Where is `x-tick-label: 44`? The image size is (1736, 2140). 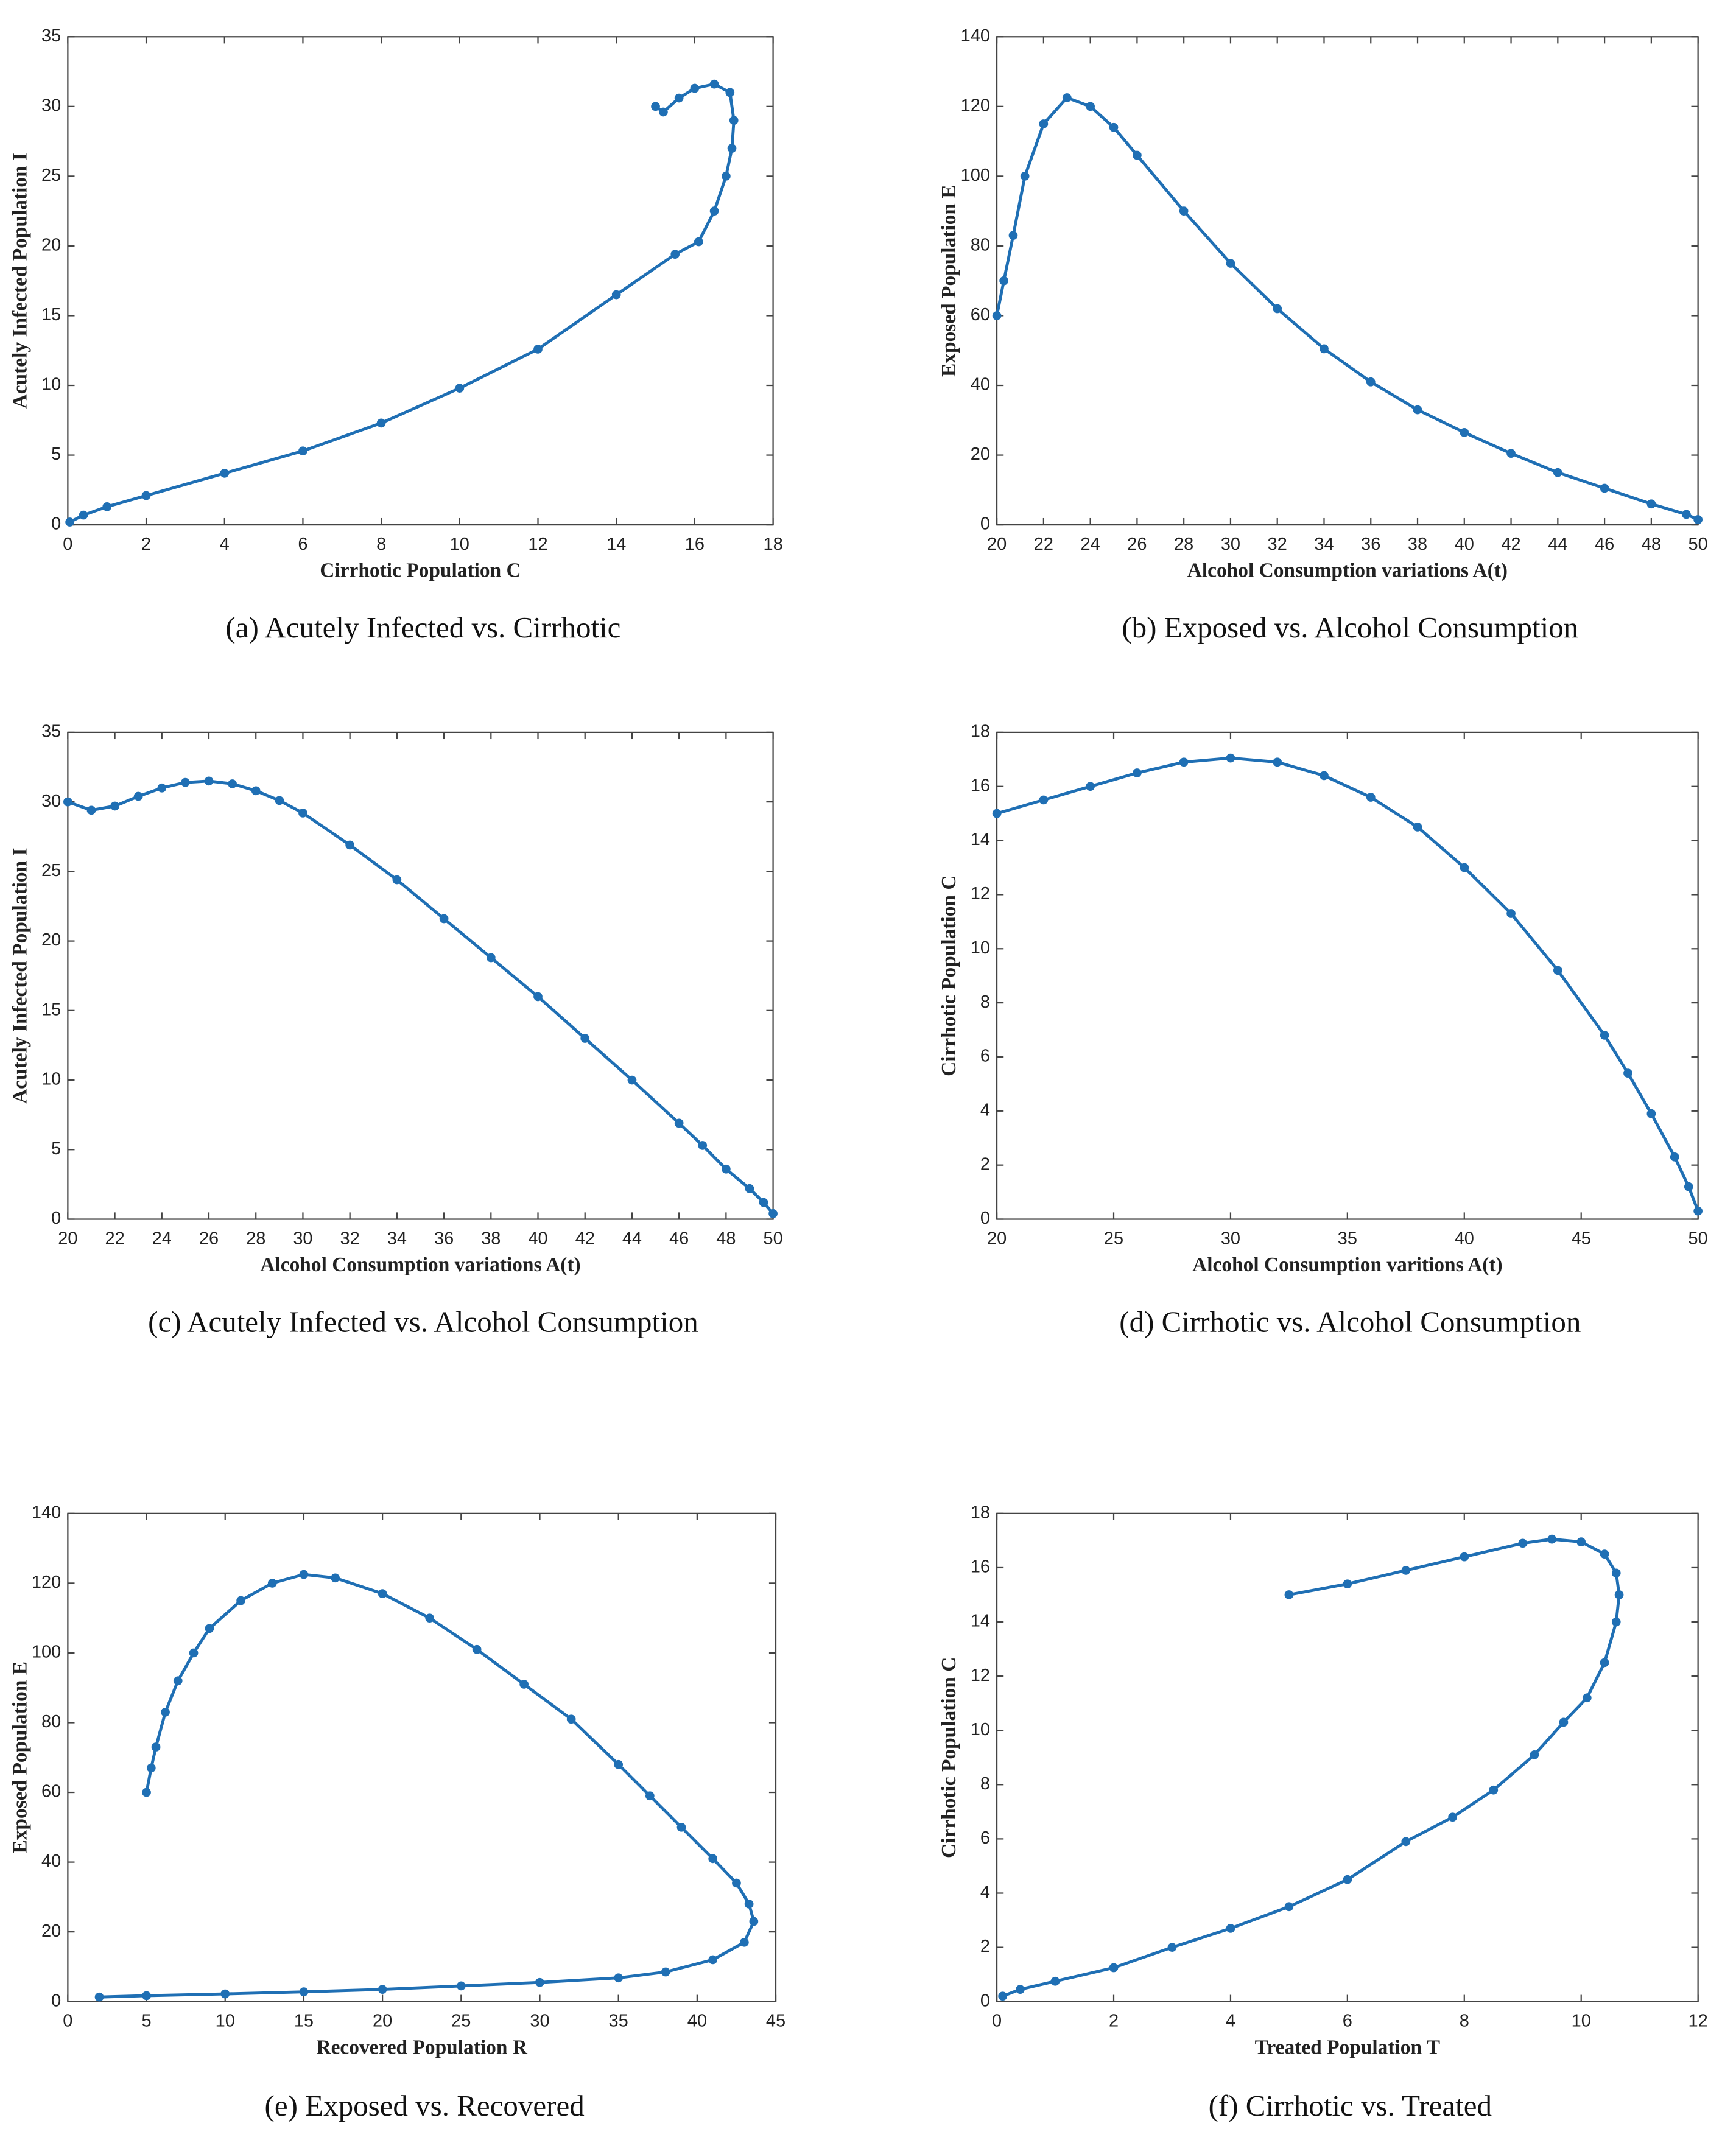 x-tick-label: 44 is located at coordinates (1557, 544).